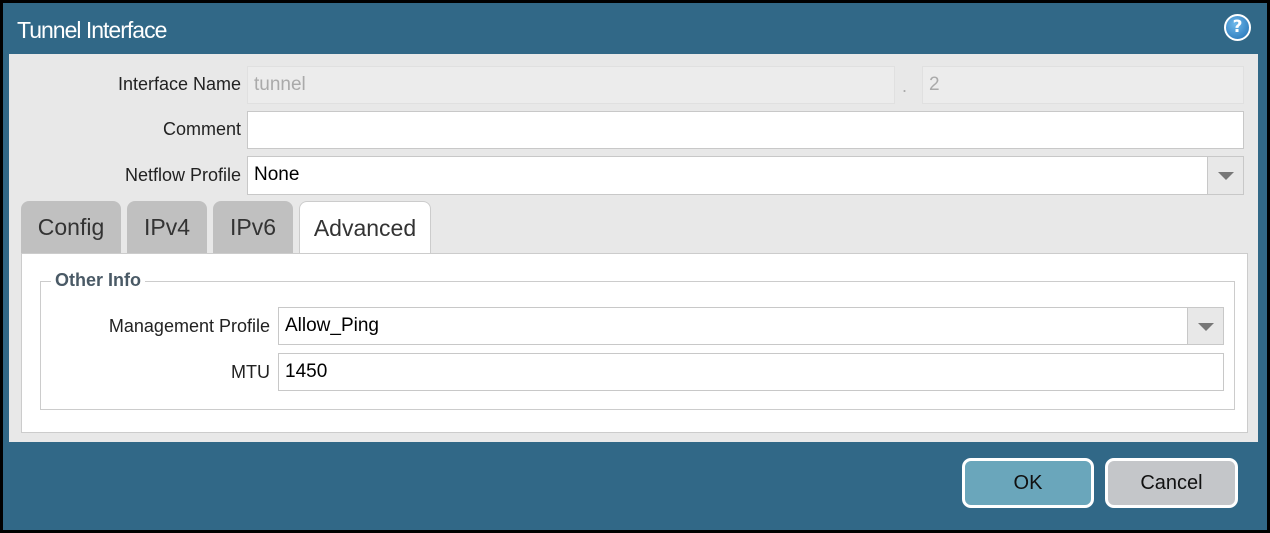 The width and height of the screenshot is (1270, 533). I want to click on help-icon: ?, so click(1237, 27).